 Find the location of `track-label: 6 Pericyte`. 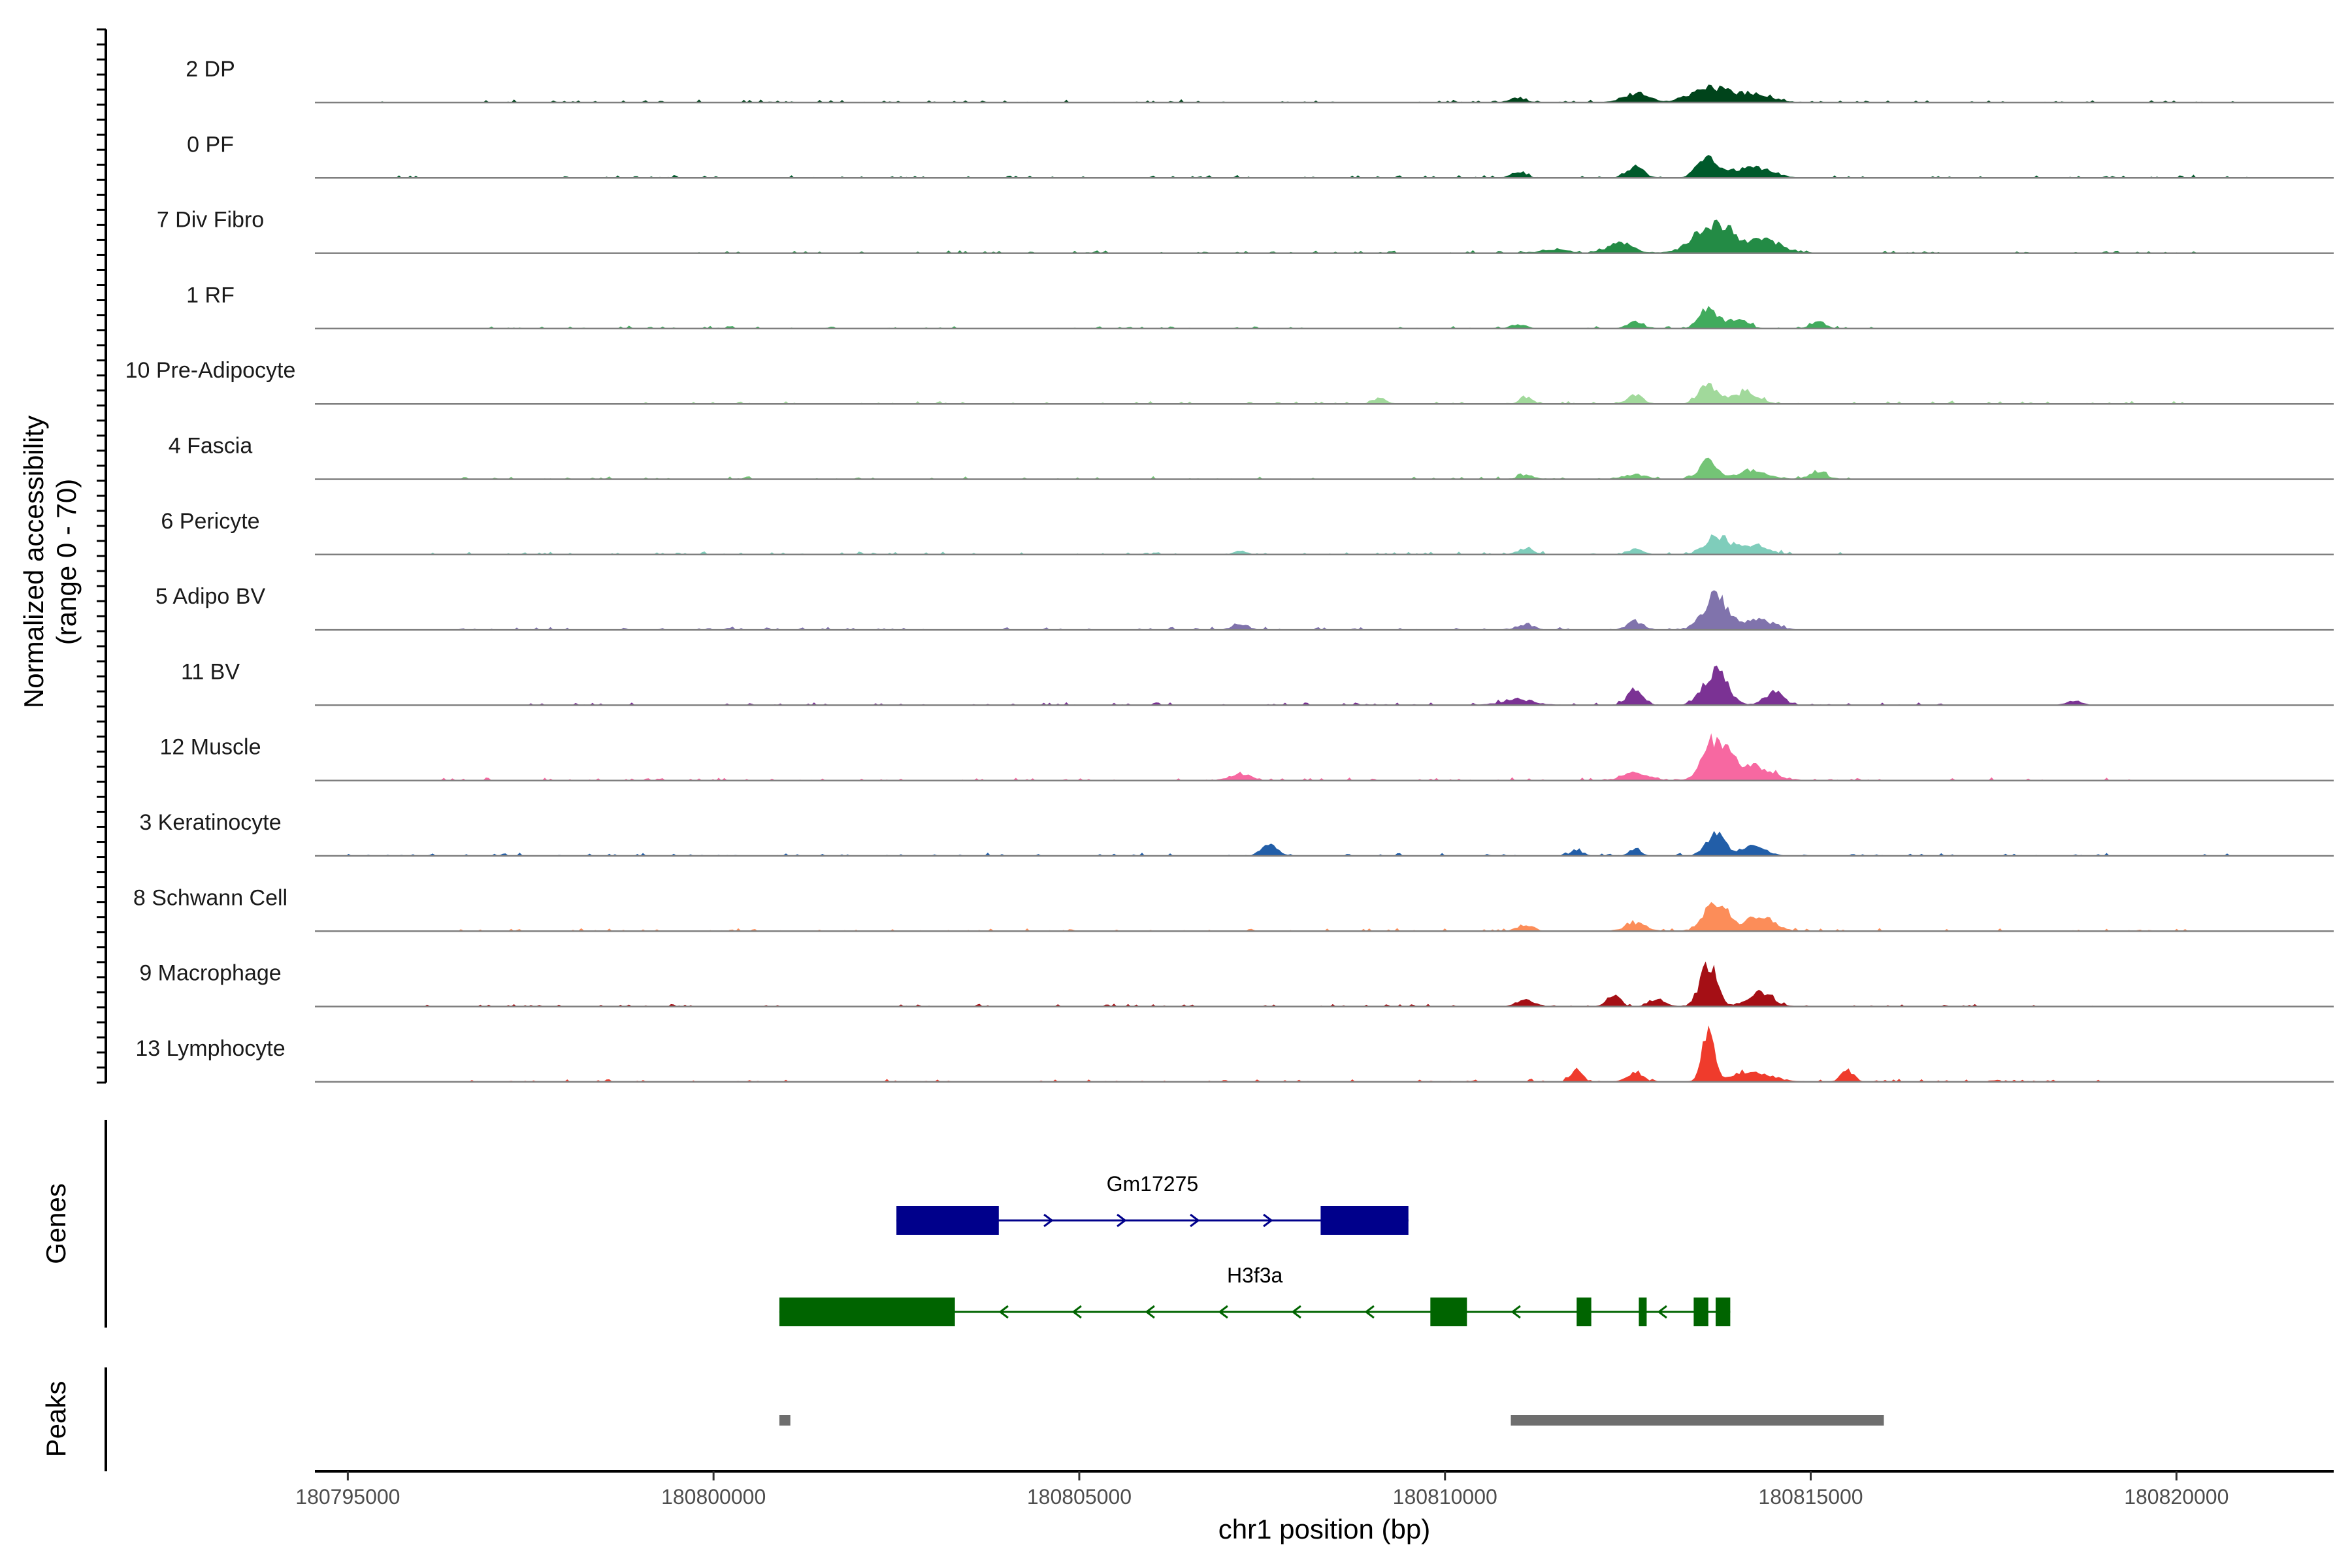

track-label: 6 Pericyte is located at coordinates (210, 521).